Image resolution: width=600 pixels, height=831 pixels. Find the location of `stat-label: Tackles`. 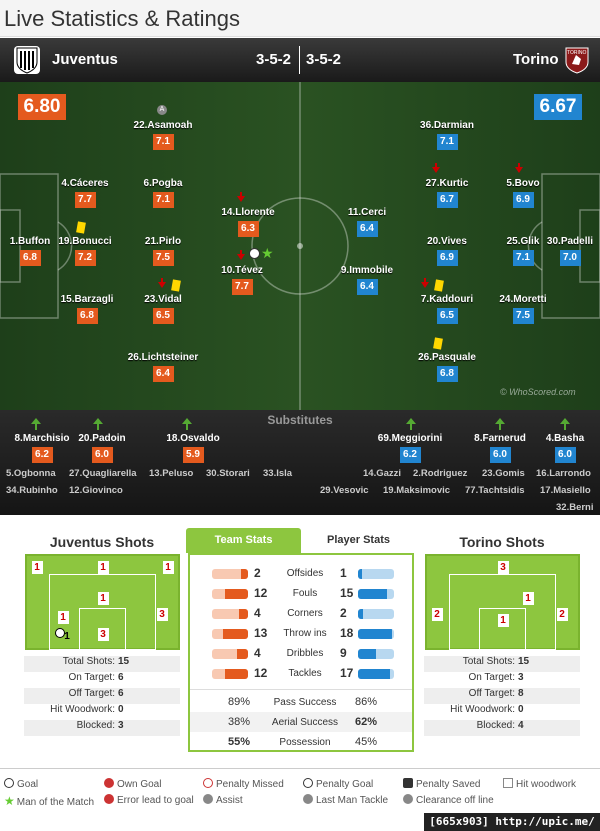

stat-label: Tackles is located at coordinates (305, 673).